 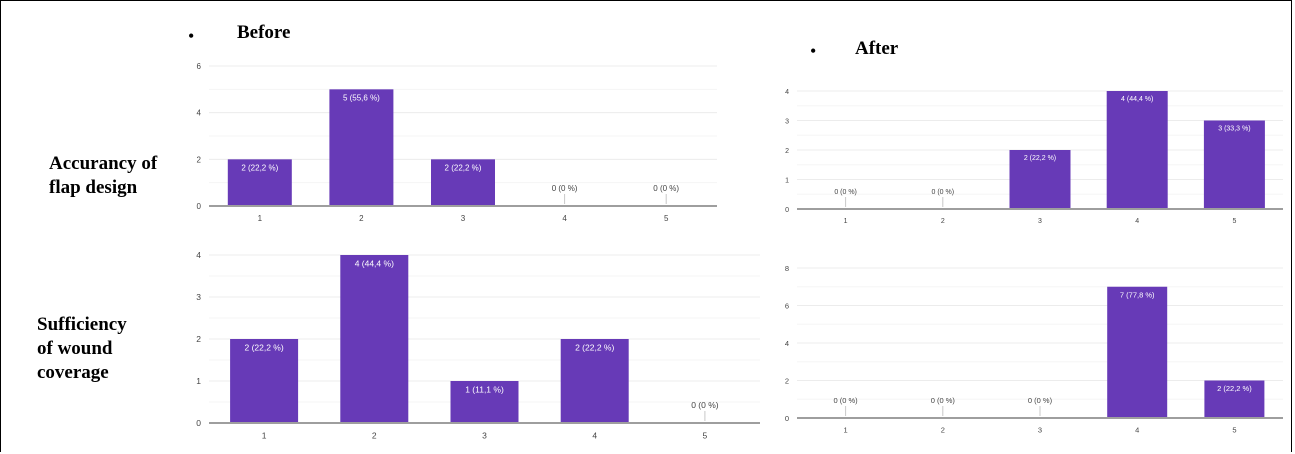 What do you see at coordinates (82, 324) in the screenshot?
I see `row-label-line: Sufficiency` at bounding box center [82, 324].